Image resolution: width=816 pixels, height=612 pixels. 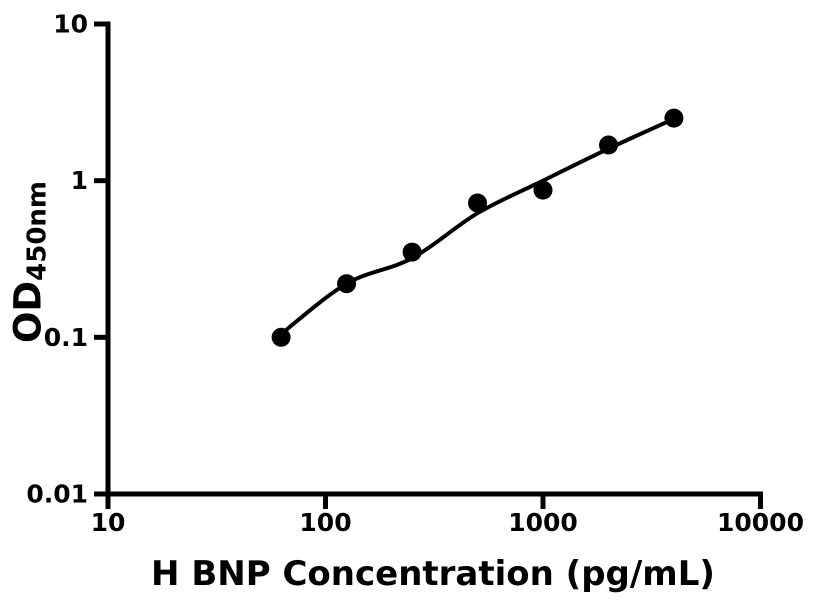 I want to click on y-tick-label: 1, so click(x=79, y=180).